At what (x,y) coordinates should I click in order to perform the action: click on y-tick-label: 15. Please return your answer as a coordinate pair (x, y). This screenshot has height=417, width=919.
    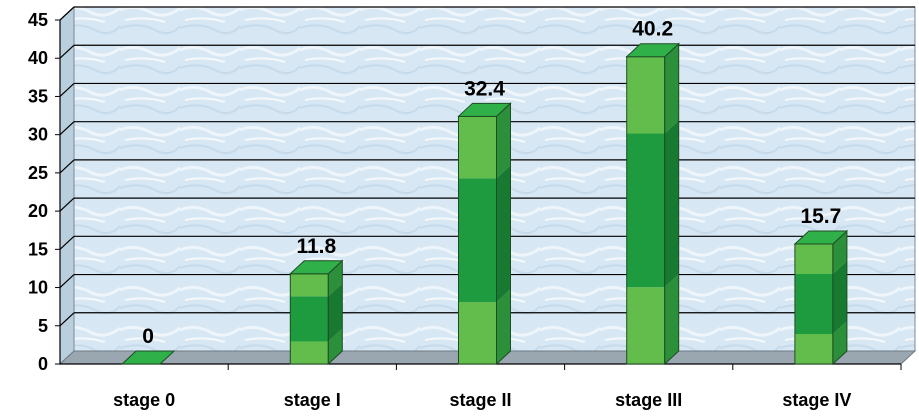
    Looking at the image, I should click on (38, 249).